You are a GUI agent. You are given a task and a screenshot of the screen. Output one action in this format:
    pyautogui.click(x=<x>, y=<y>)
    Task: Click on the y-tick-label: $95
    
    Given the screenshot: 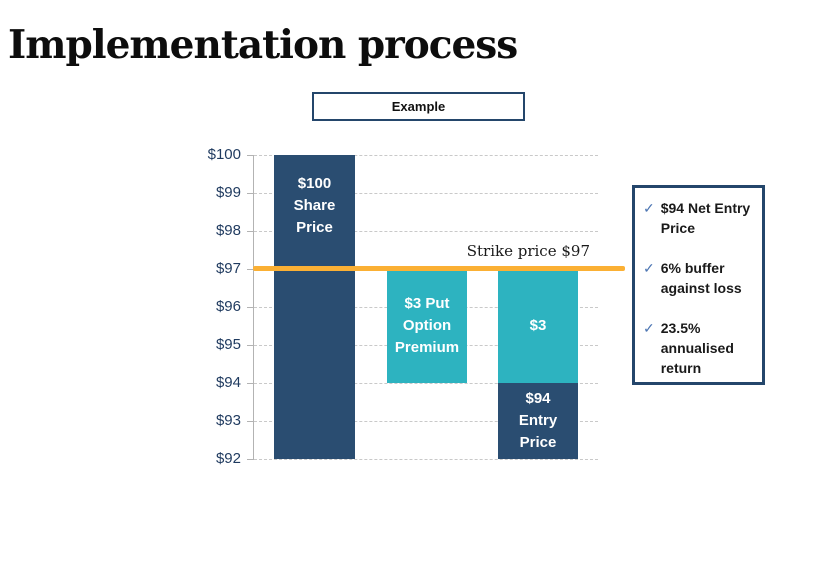 What is the action you would take?
    pyautogui.click(x=228, y=344)
    